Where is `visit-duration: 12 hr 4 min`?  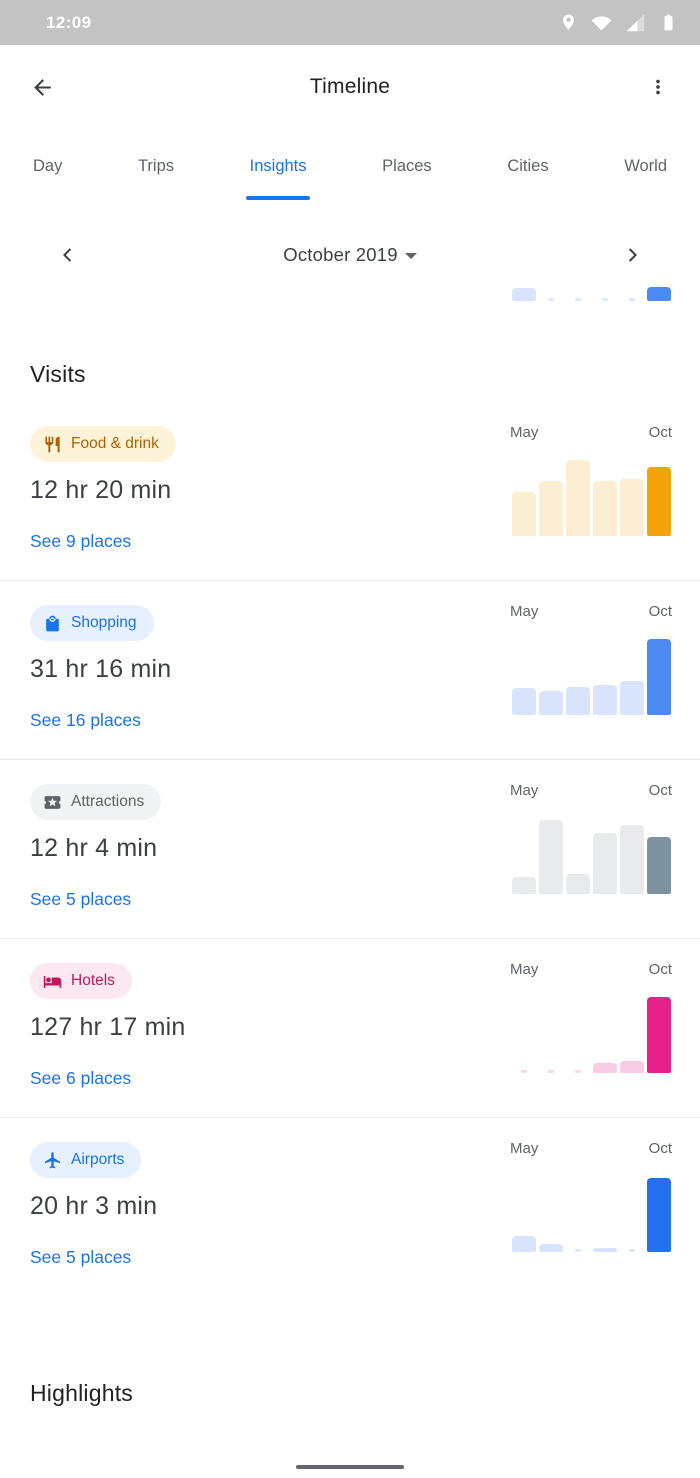
visit-duration: 12 hr 4 min is located at coordinates (94, 848).